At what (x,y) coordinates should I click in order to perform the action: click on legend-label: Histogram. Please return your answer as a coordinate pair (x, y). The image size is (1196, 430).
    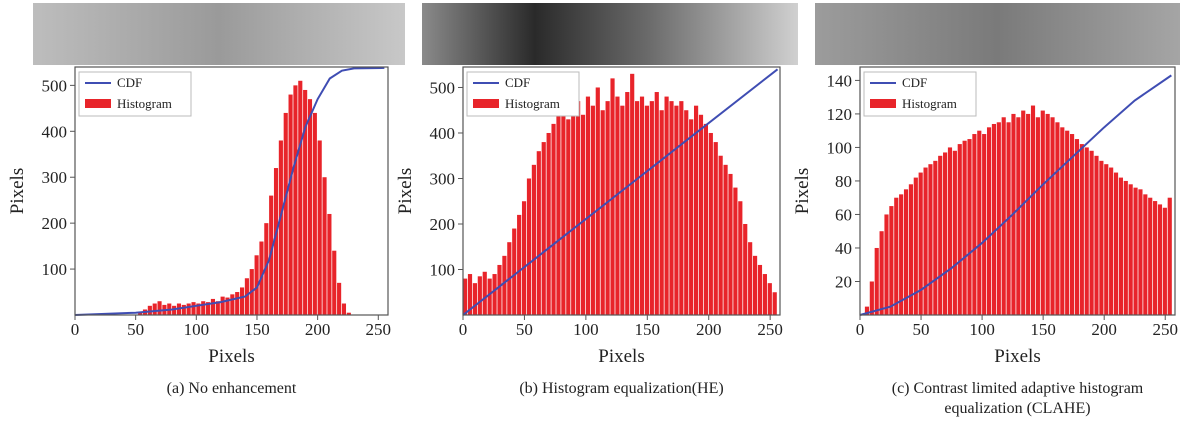
    Looking at the image, I should click on (144, 103).